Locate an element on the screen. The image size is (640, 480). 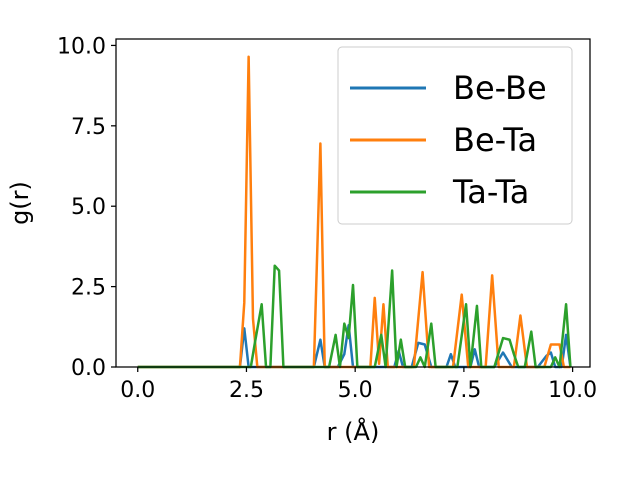
y-tick-label: 2.5 is located at coordinates (88, 288).